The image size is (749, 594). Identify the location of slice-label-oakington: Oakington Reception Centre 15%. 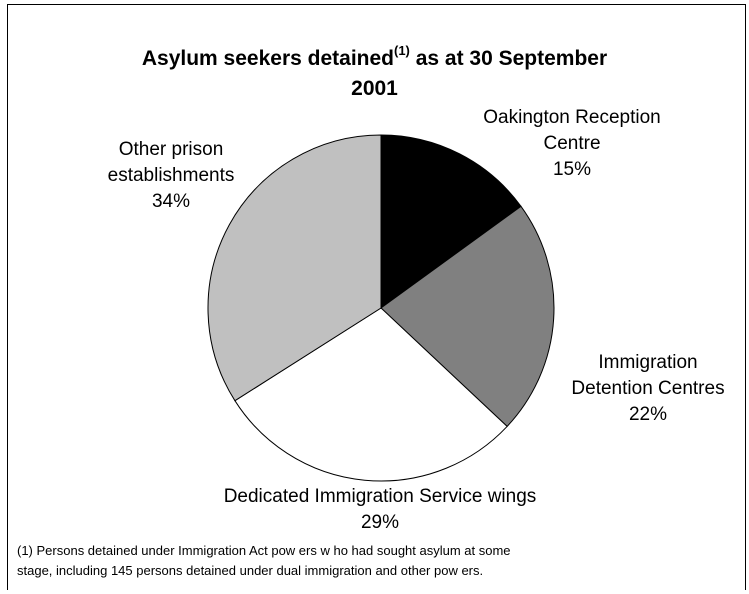
(572, 144).